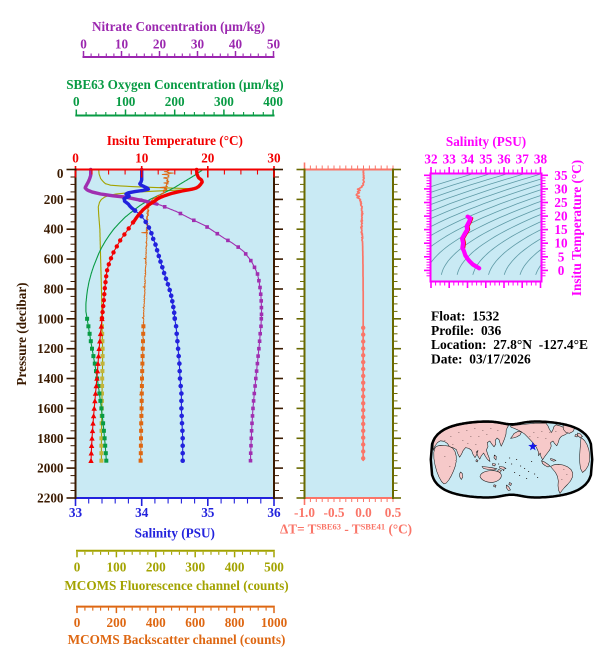 This screenshot has width=609, height=668. What do you see at coordinates (177, 639) in the screenshot?
I see `svg-text:MCOMS Backscatter channel (cou: MCOMS Backscatter channel (counts)` at bounding box center [177, 639].